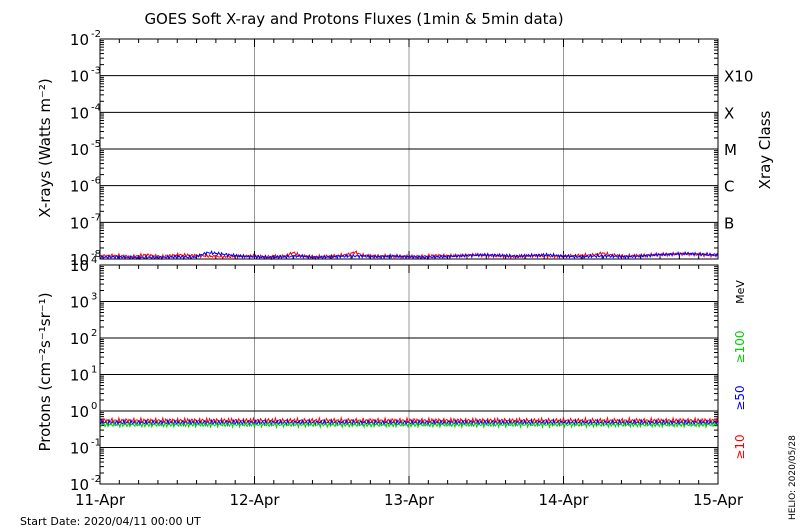 This screenshot has width=800, height=530. I want to click on xray-class-label: X10, so click(738, 77).